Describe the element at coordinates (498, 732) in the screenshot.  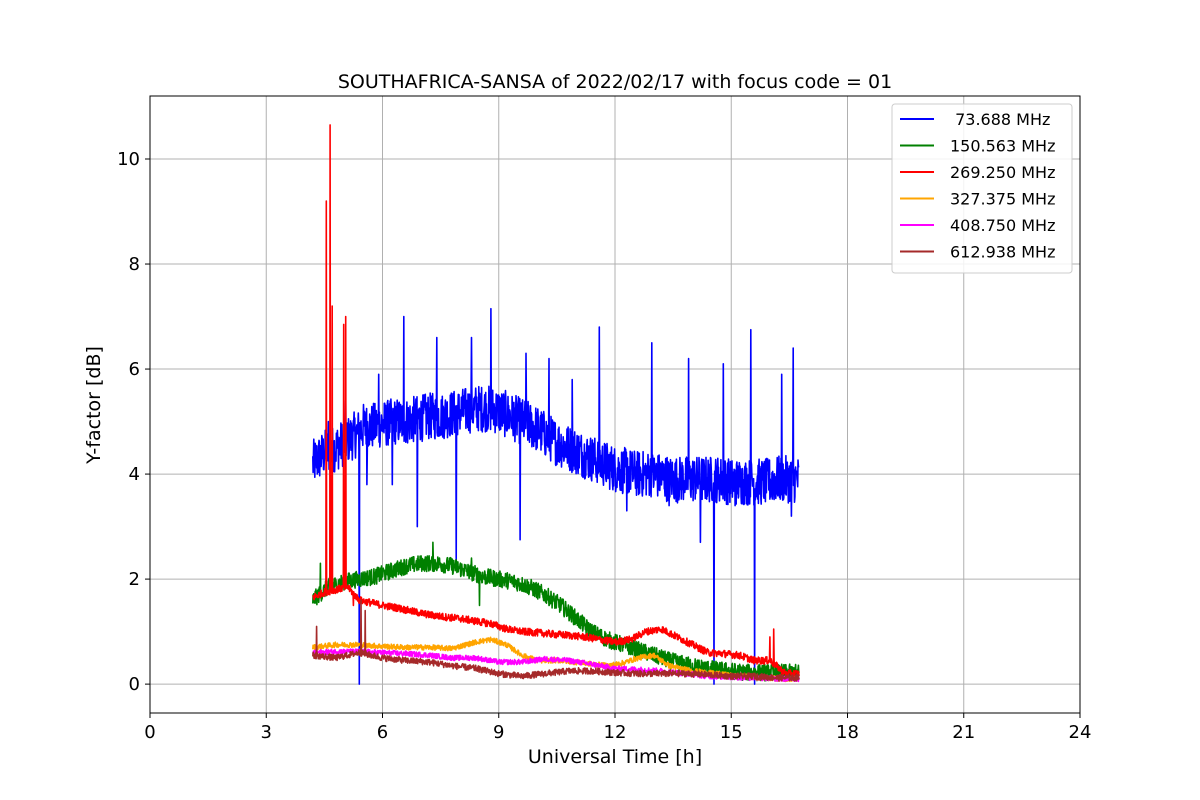
I see `x-tick-label: 9` at that location.